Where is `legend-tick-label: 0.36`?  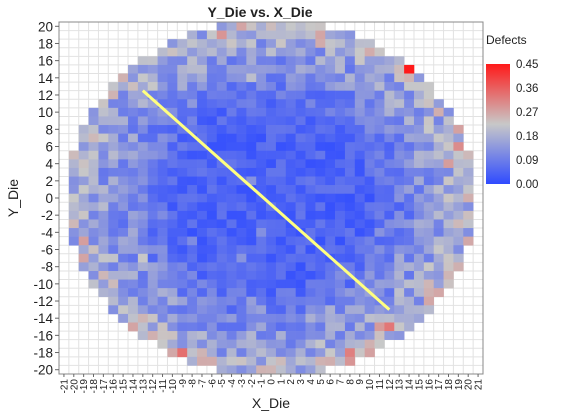
legend-tick-label: 0.36 is located at coordinates (527, 89).